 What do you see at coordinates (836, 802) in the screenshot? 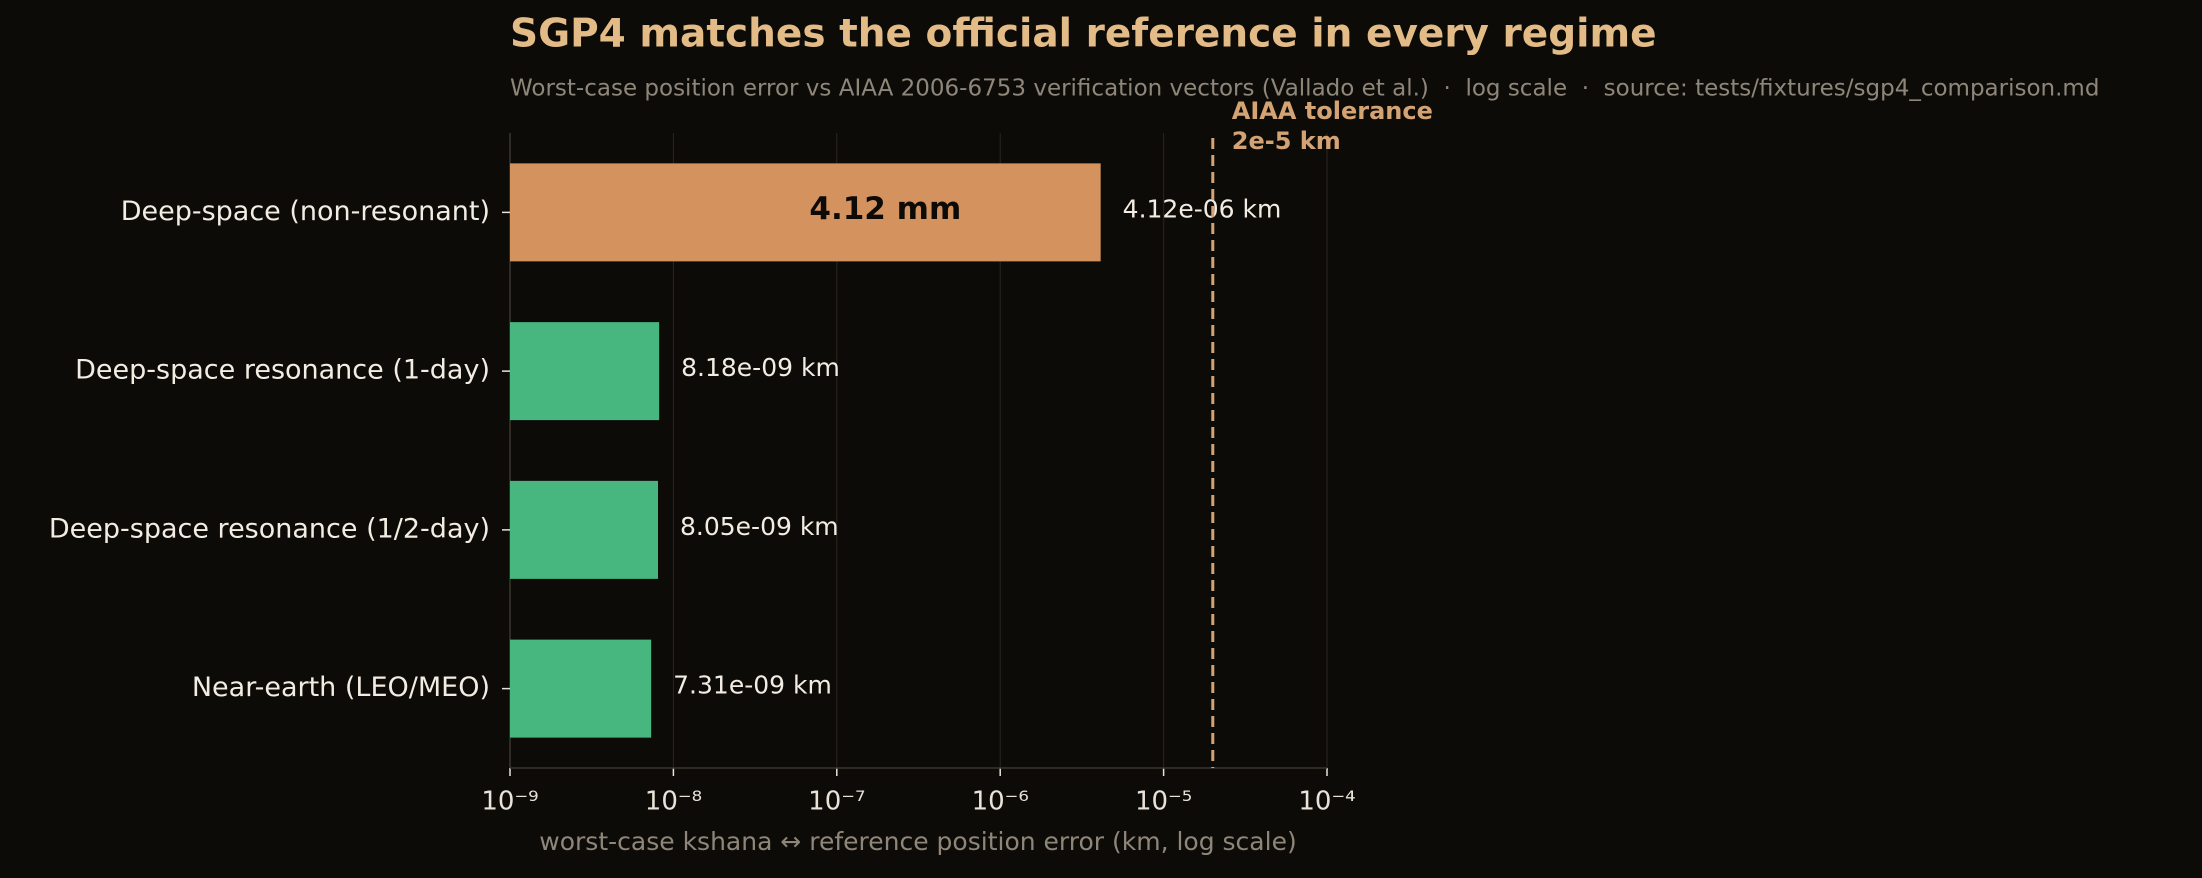
I see `x-tick-label: 10⁻⁷` at bounding box center [836, 802].